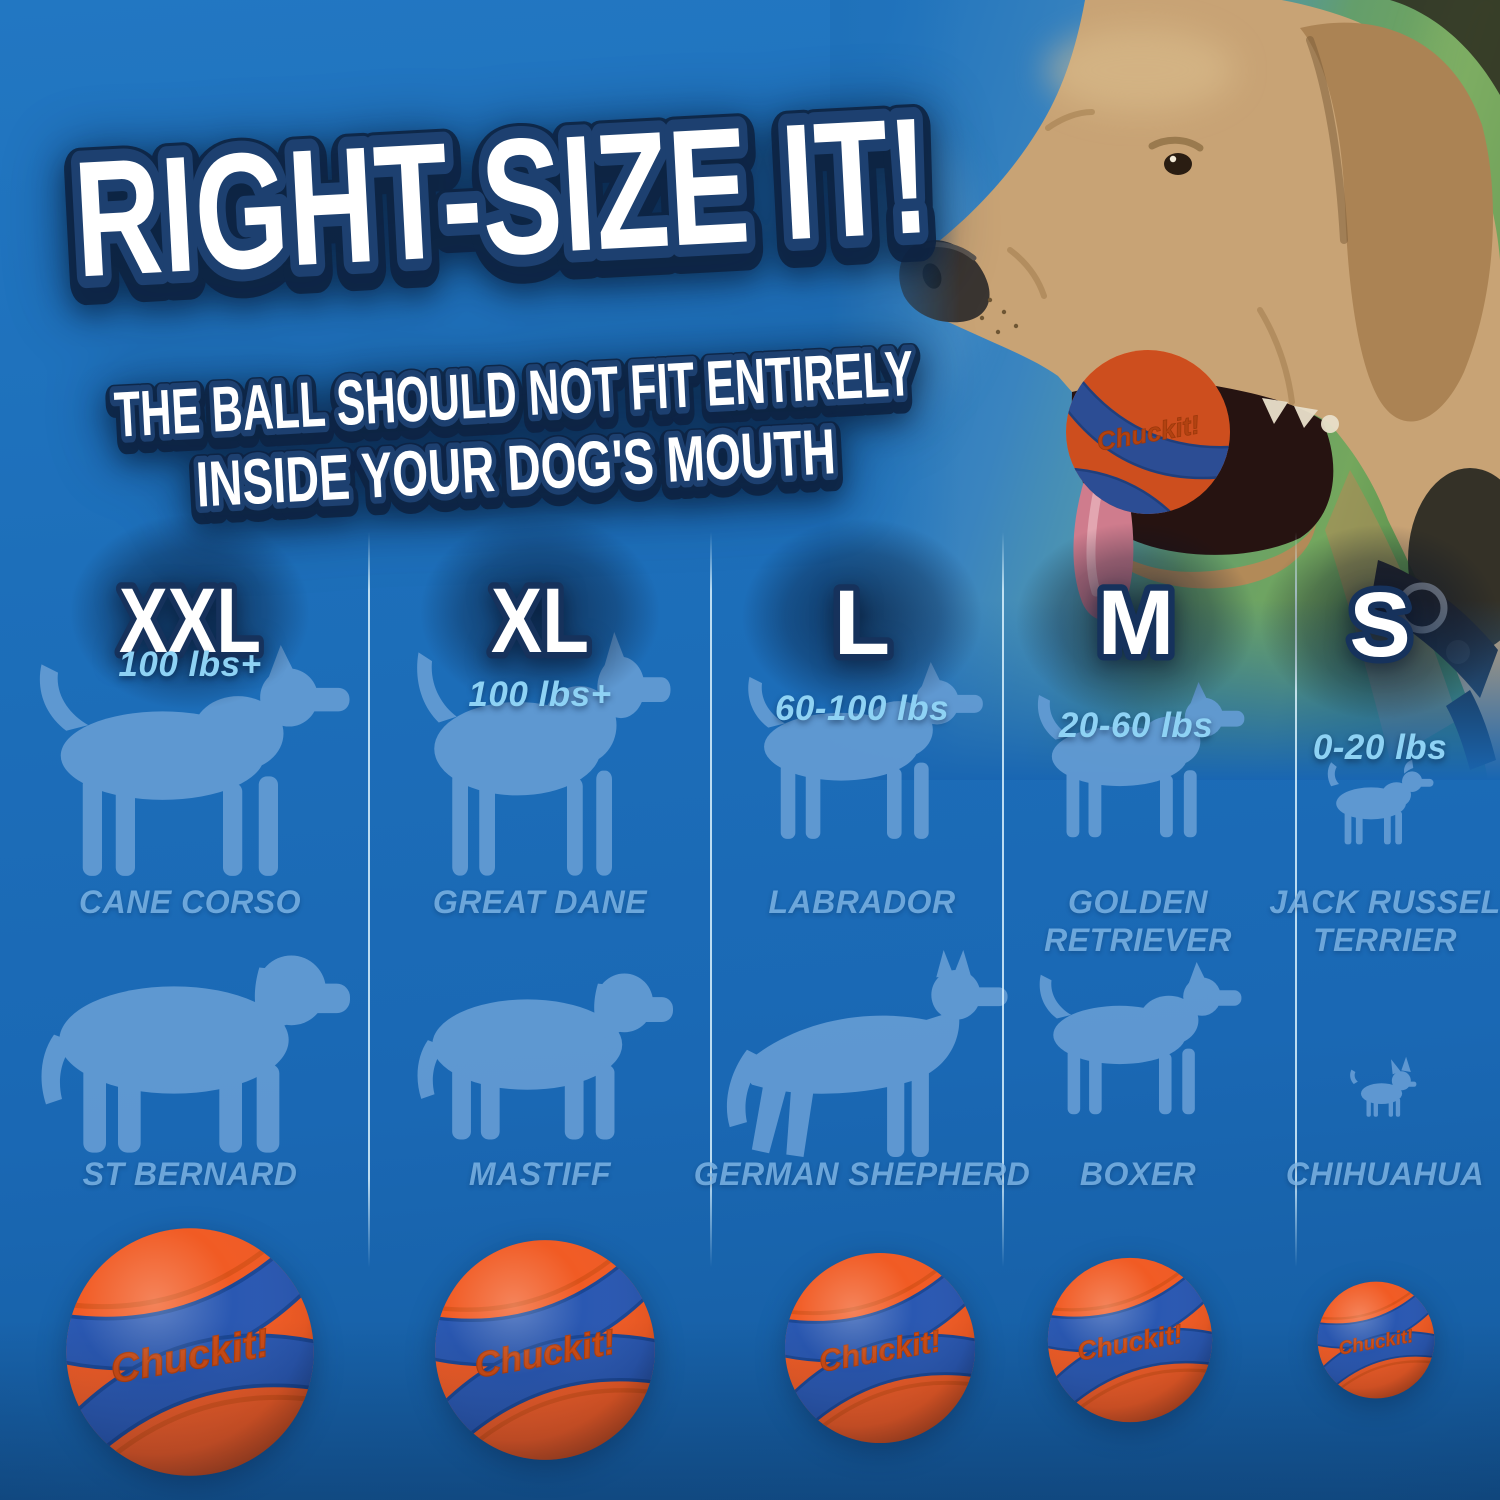  What do you see at coordinates (1137, 1039) in the screenshot?
I see `boxer-silhouette` at bounding box center [1137, 1039].